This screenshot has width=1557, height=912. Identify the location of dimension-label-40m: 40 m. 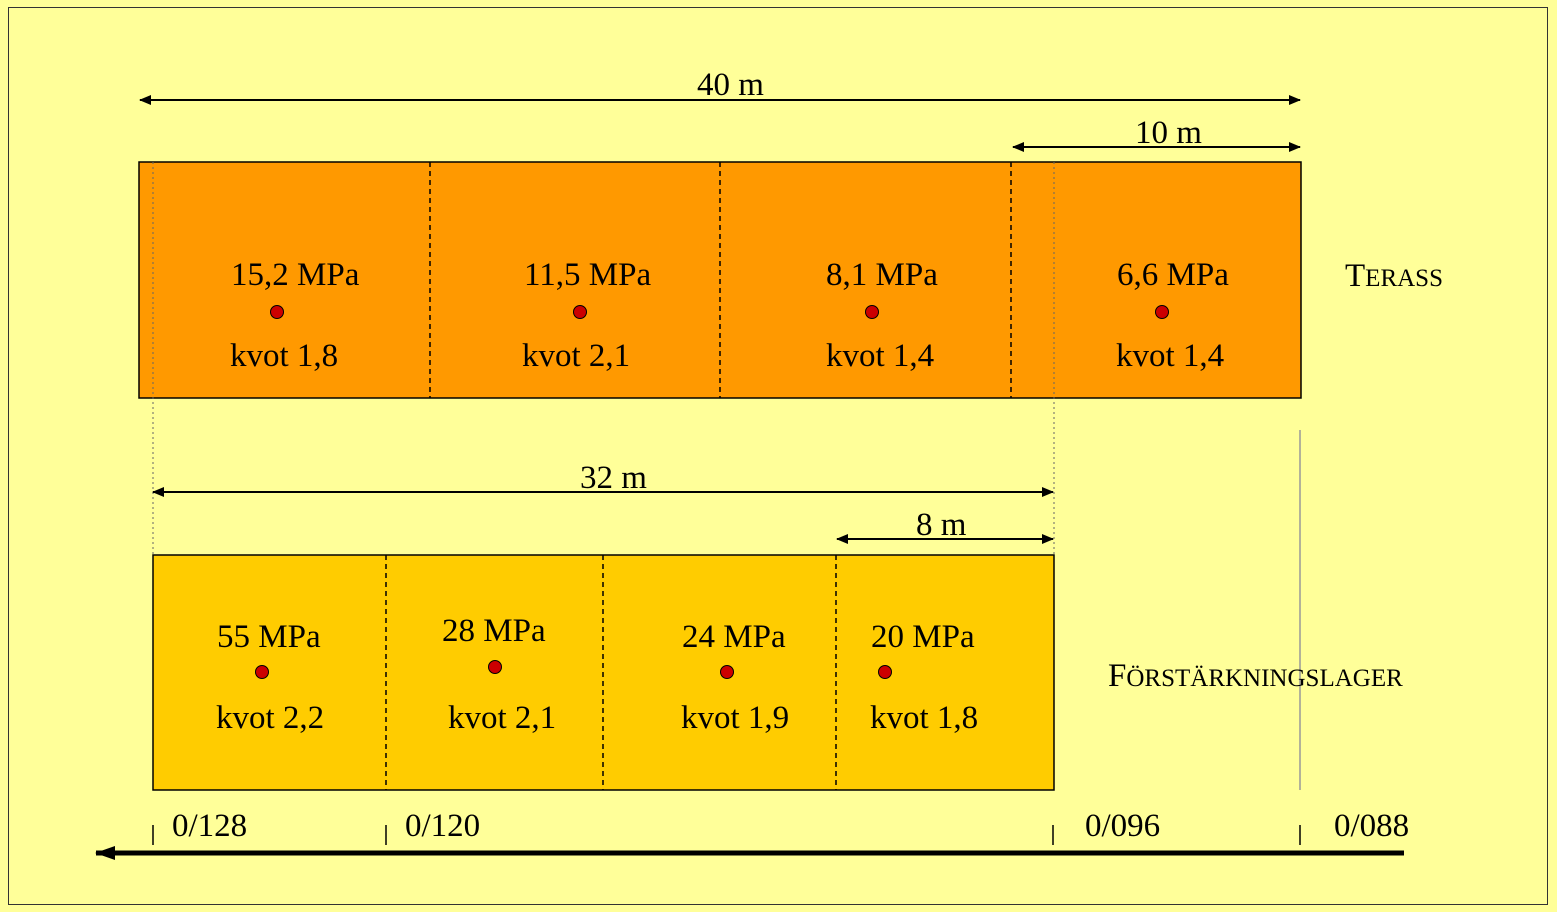
(730, 85).